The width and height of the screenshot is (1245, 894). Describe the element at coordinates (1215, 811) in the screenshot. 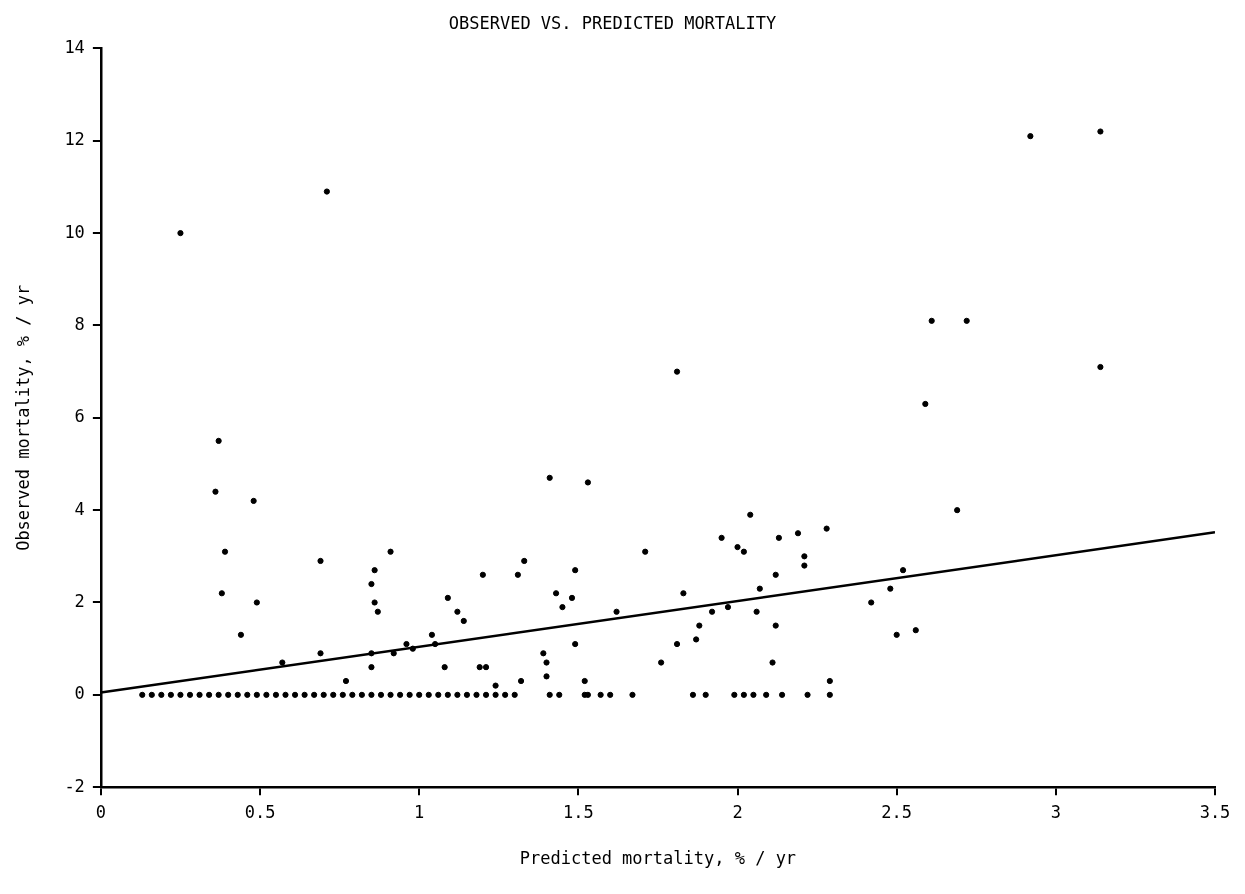

I see `x-tick-label: 3.5` at that location.